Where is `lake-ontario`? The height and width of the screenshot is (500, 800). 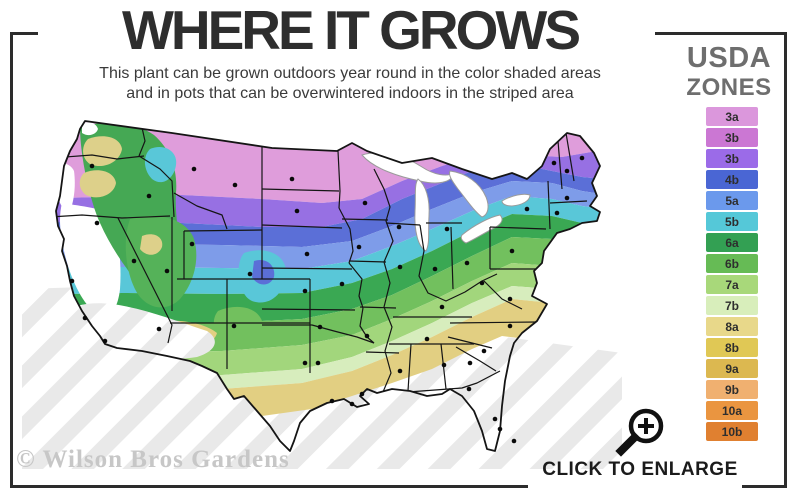 lake-ontario is located at coordinates (516, 200).